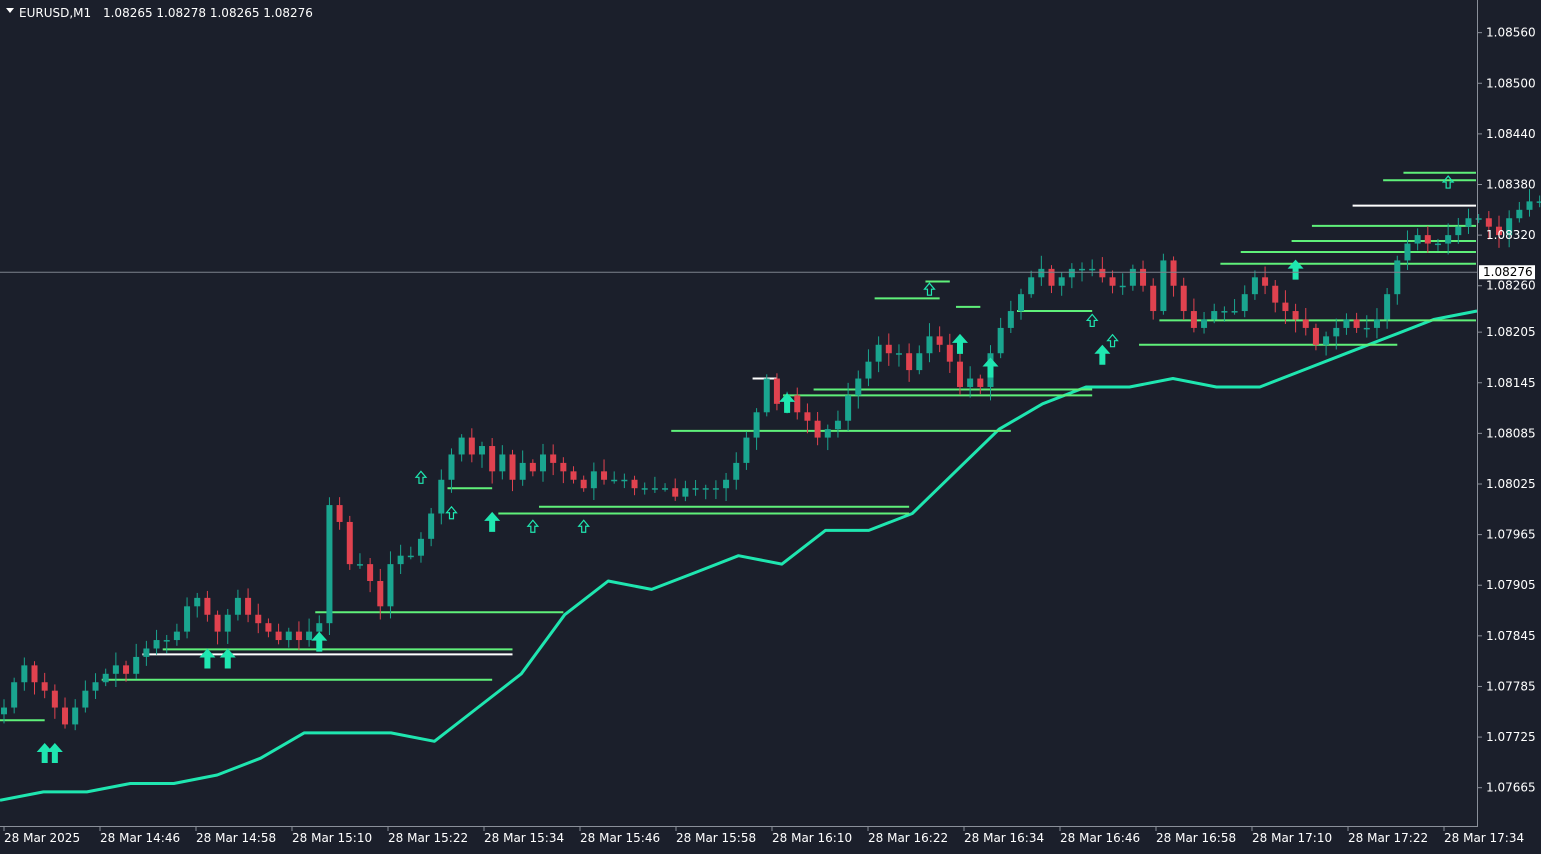 This screenshot has width=1541, height=854. What do you see at coordinates (208, 13) in the screenshot?
I see `ohlc-values: 1.08265 1.08278 1.08265 1.08276` at bounding box center [208, 13].